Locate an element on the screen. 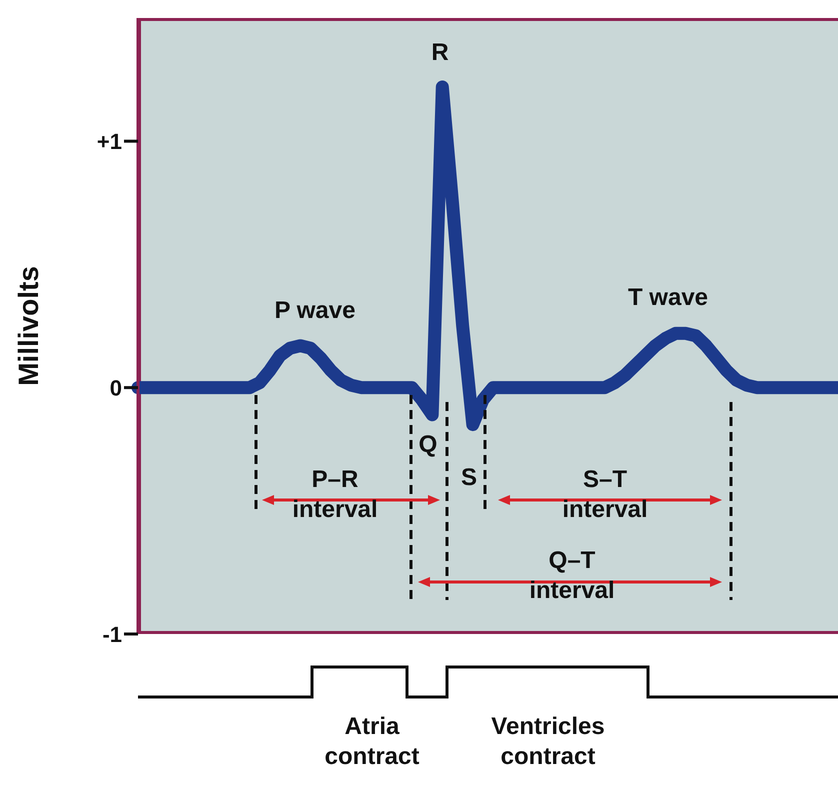 This screenshot has height=789, width=838. y-tick-label: +1 is located at coordinates (109, 141).